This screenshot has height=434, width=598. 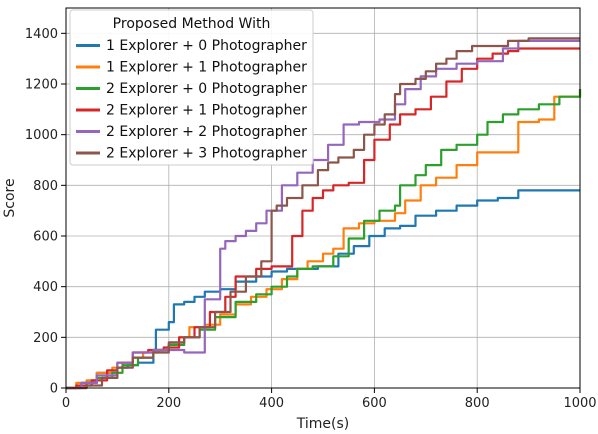 I want to click on x-axis-label: Time(s), so click(x=322, y=424).